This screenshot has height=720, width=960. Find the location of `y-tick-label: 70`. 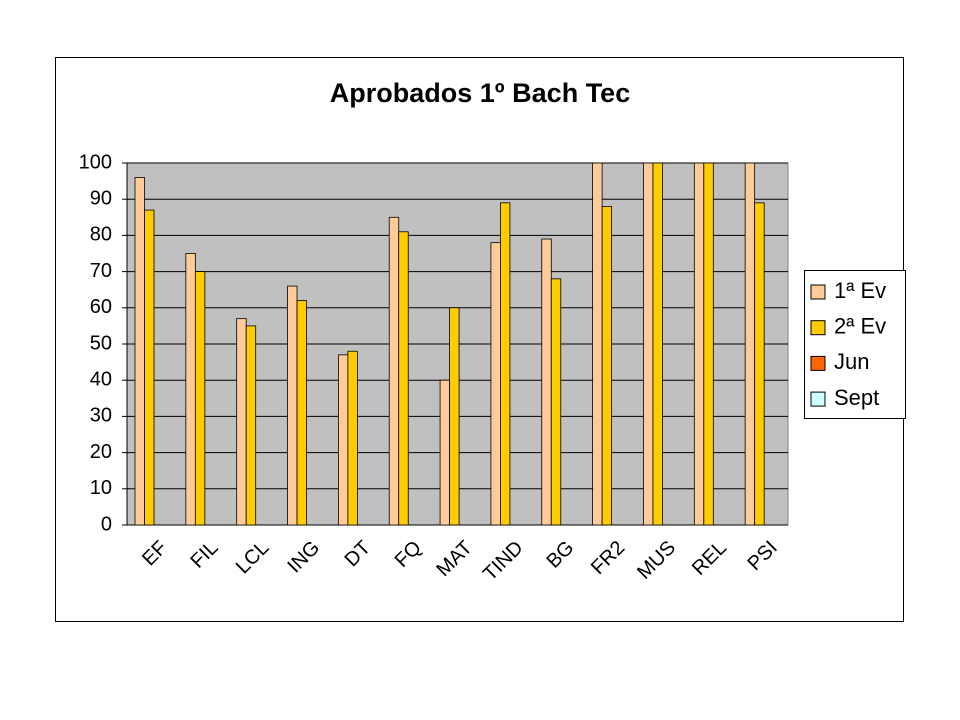

y-tick-label: 70 is located at coordinates (101, 271).